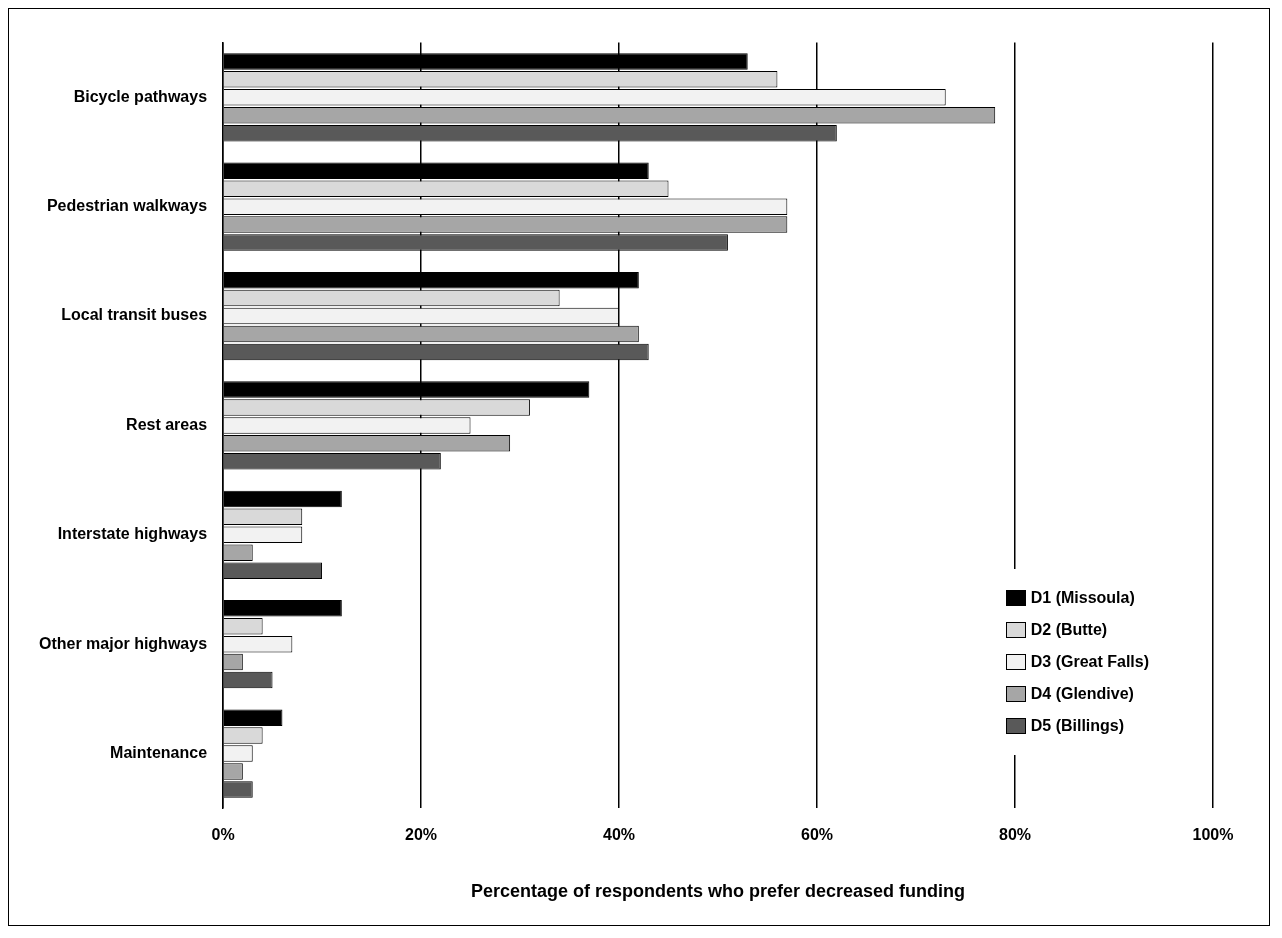  What do you see at coordinates (1069, 630) in the screenshot?
I see `legend-label: D2 (Butte)` at bounding box center [1069, 630].